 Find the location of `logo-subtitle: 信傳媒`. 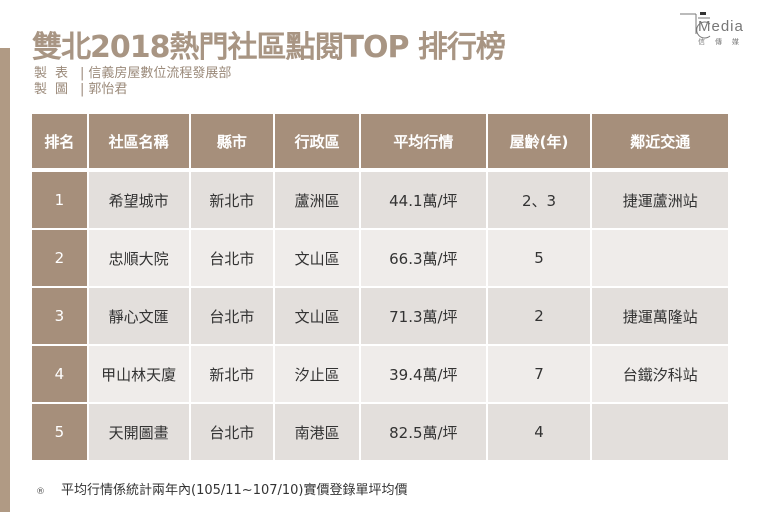

logo-subtitle: 信傳媒 is located at coordinates (723, 42).